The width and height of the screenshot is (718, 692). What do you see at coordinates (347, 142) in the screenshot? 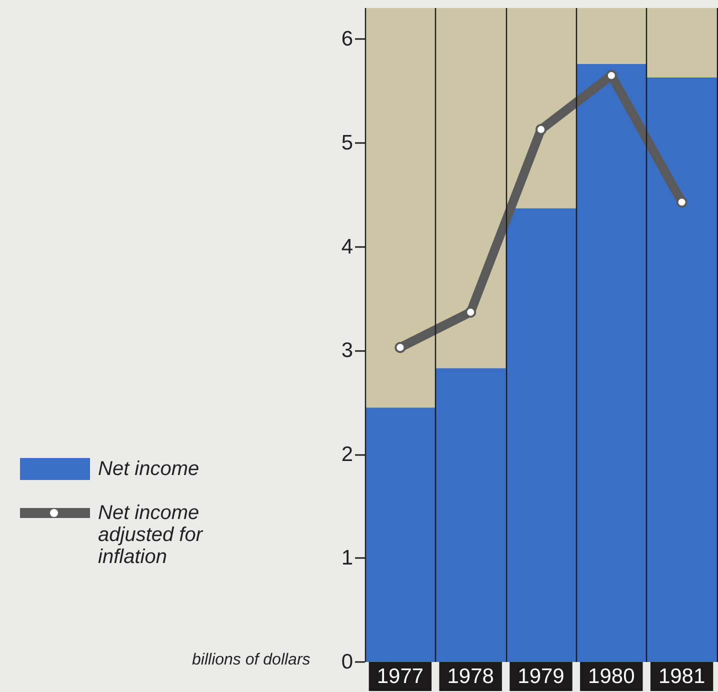
I see `y-tick-label: 5` at bounding box center [347, 142].